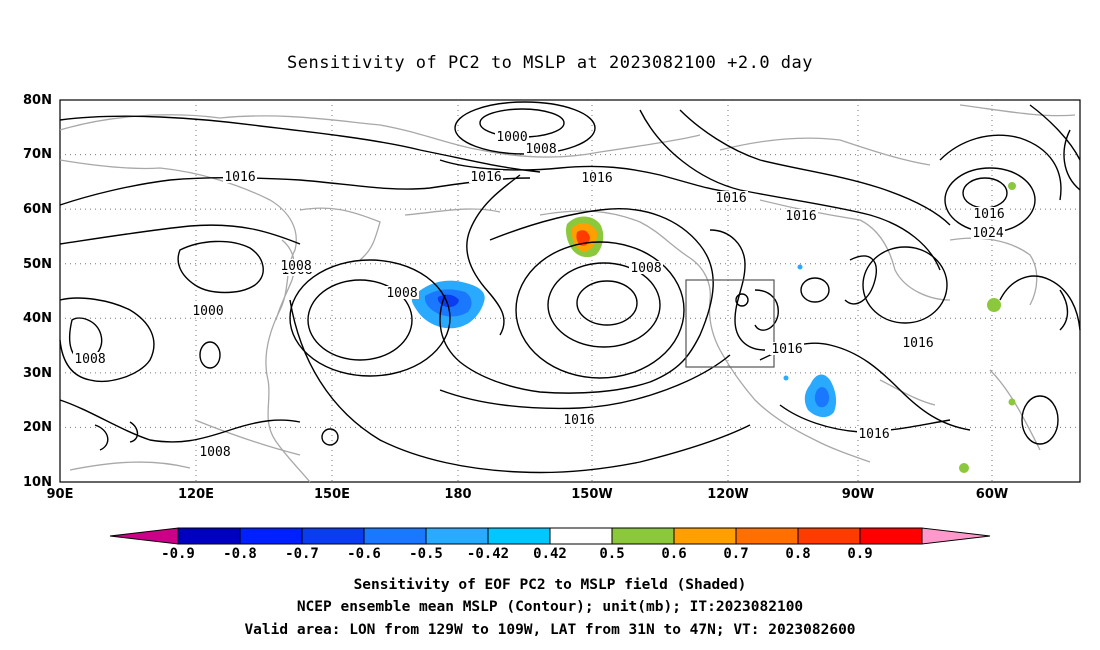  What do you see at coordinates (60, 494) in the screenshot?
I see `lon-label: 90E` at bounding box center [60, 494].